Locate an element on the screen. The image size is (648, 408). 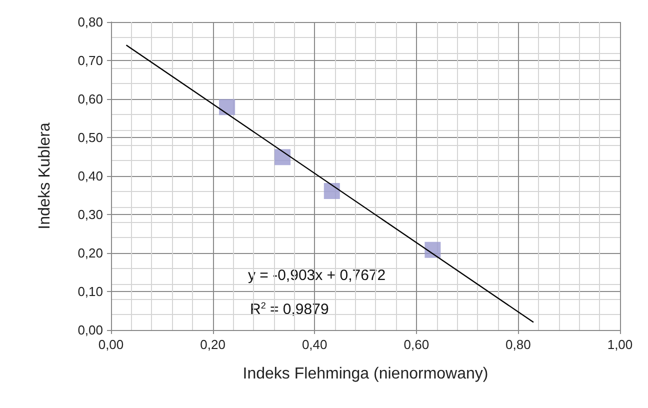
x-axis-title: Indeks Flehminga (nienormowany) is located at coordinates (365, 374).